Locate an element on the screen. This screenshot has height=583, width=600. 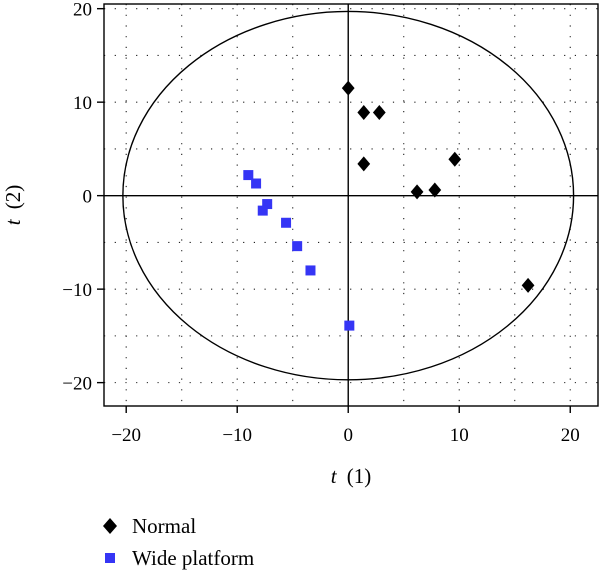
y-tick-label: −20 is located at coordinates (77, 384).